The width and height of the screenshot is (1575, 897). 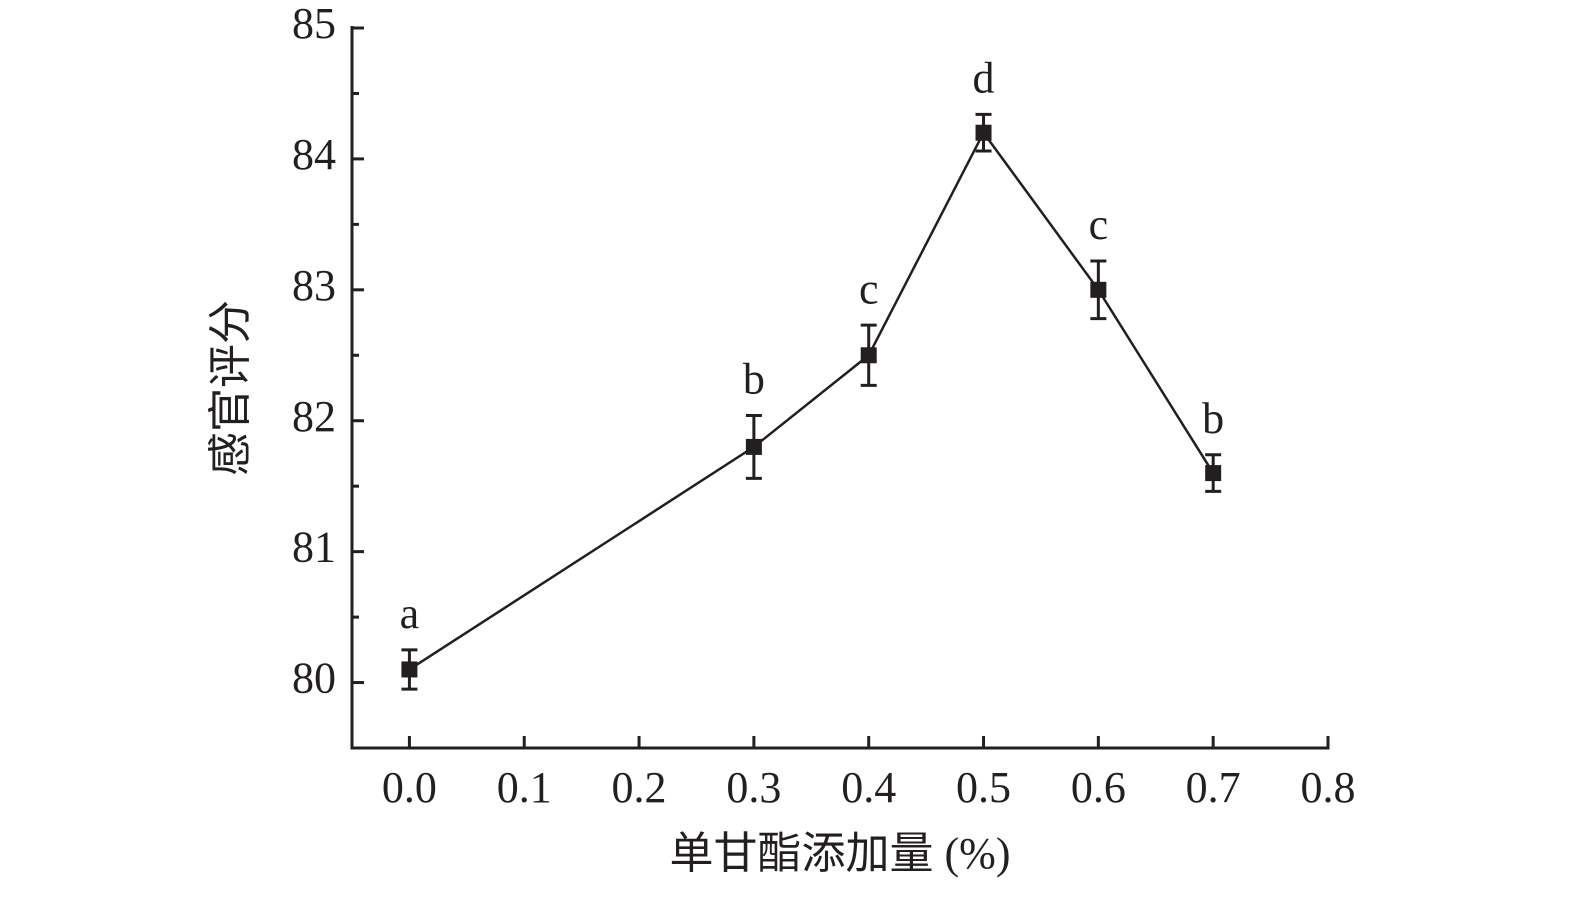 I want to click on x-tick-label: 0.8, so click(x=1328, y=787).